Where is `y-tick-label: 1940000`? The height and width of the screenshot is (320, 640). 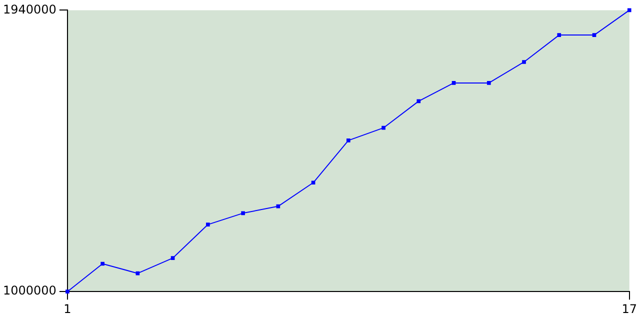 y-tick-label: 1940000 is located at coordinates (29, 9).